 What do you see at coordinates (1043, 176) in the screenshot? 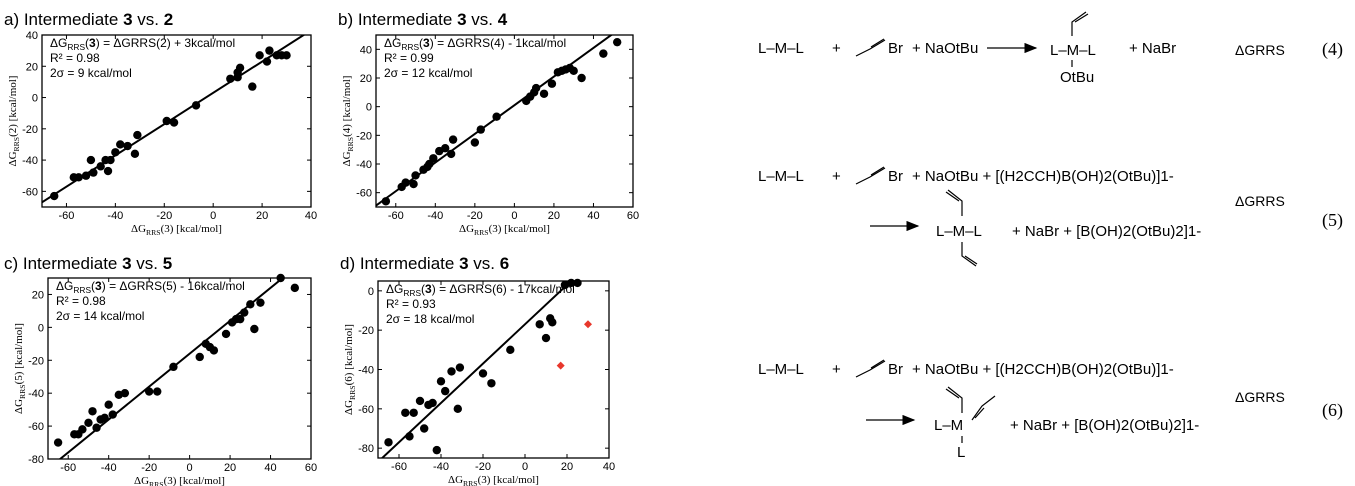
I see `eq5-reactants: + NaOtBu + [(H2CCH)B(OH)2(OtBu)]1-` at bounding box center [1043, 176].